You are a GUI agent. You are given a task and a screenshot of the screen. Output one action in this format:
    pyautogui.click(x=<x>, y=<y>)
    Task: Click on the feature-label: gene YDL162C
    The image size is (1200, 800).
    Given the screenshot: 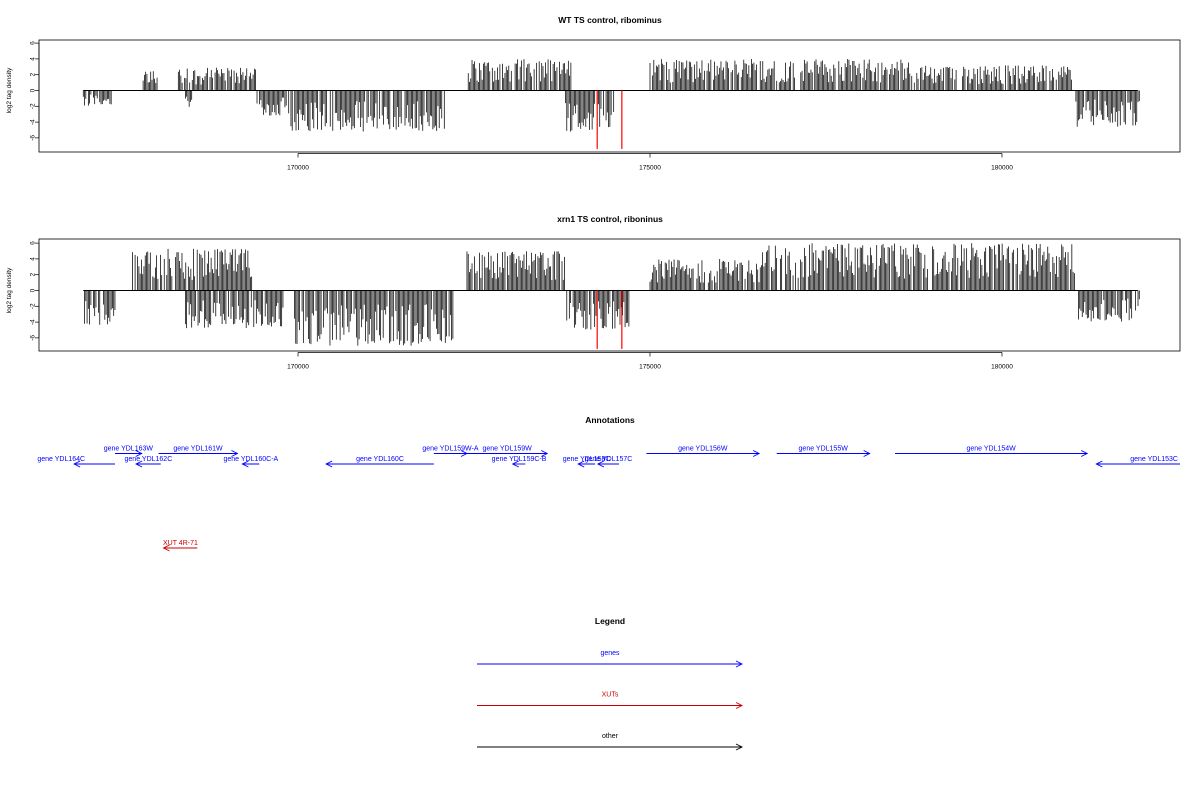 What is the action you would take?
    pyautogui.click(x=149, y=459)
    